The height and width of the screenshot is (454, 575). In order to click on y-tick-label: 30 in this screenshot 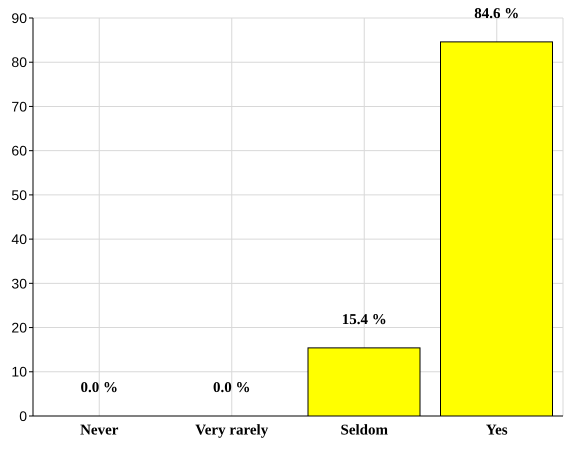, I will do `click(19, 283)`.